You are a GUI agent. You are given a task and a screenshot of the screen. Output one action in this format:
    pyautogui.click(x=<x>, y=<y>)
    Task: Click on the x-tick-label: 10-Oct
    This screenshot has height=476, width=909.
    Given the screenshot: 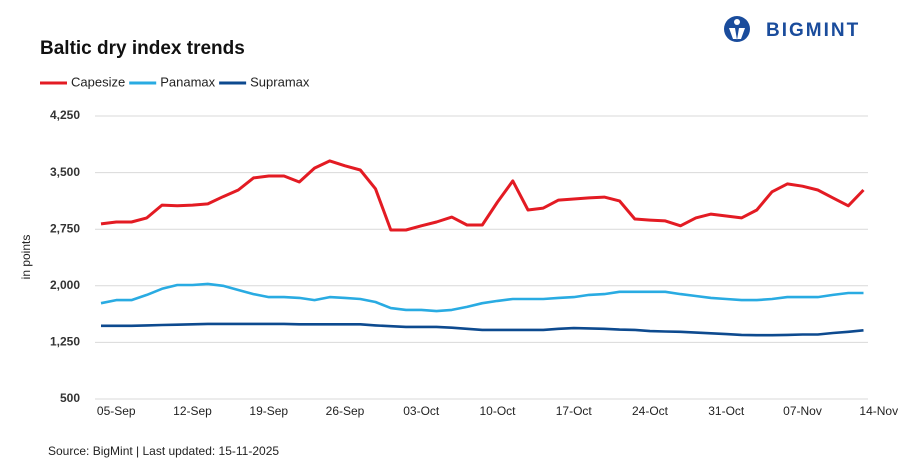 What is the action you would take?
    pyautogui.click(x=497, y=411)
    